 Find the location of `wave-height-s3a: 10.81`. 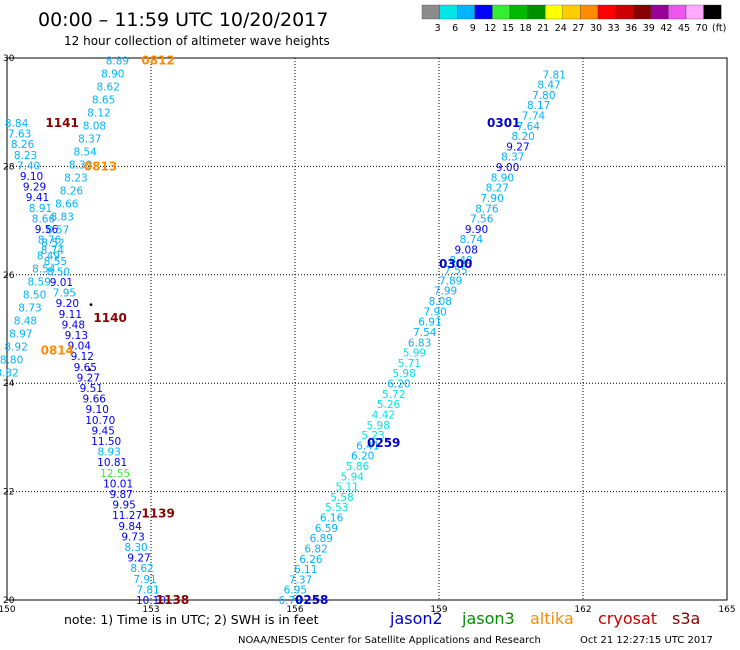

wave-height-s3a: 10.81 is located at coordinates (112, 463).